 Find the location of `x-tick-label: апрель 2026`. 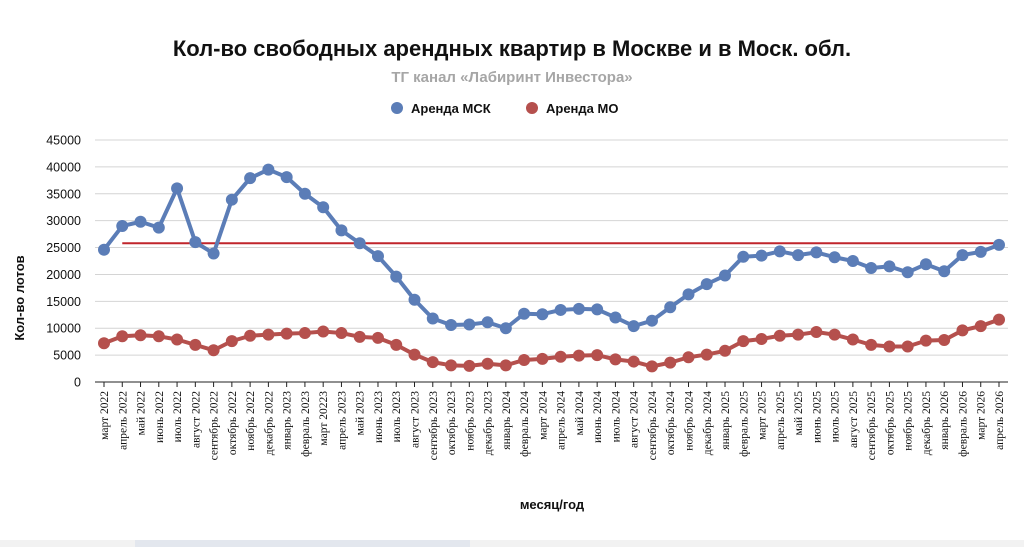

x-tick-label: апрель 2026 is located at coordinates (1000, 420).